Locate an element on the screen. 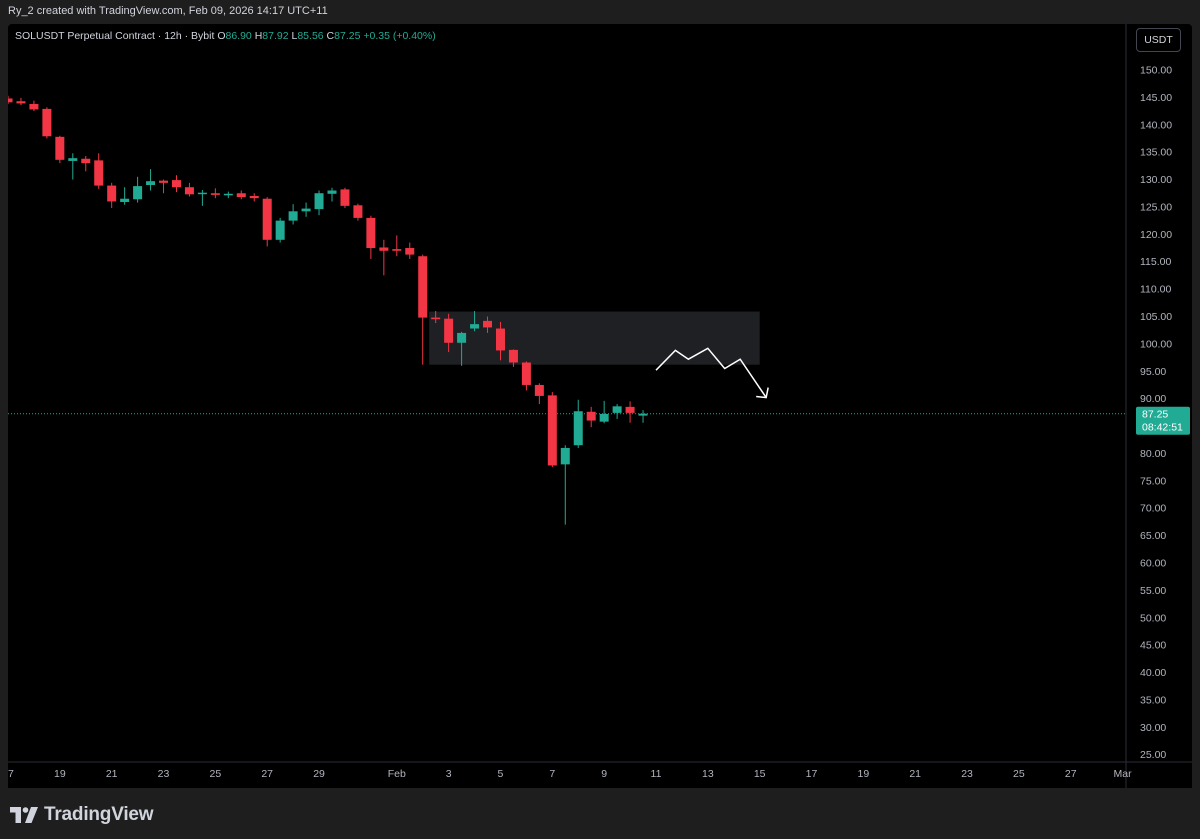  y-tick-label: 50.00 is located at coordinates (1153, 618).